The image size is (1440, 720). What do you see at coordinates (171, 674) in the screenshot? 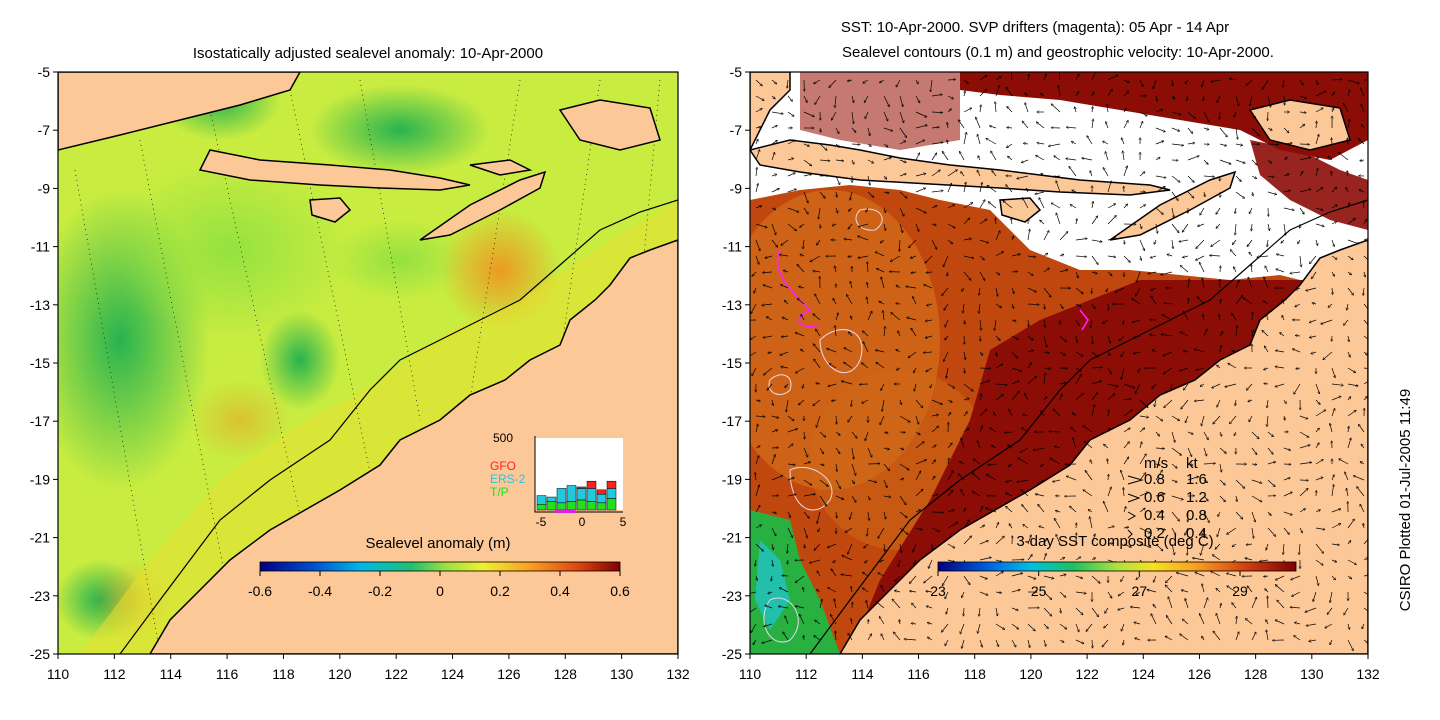
I see `left-x-tick-label: 114` at bounding box center [171, 674].